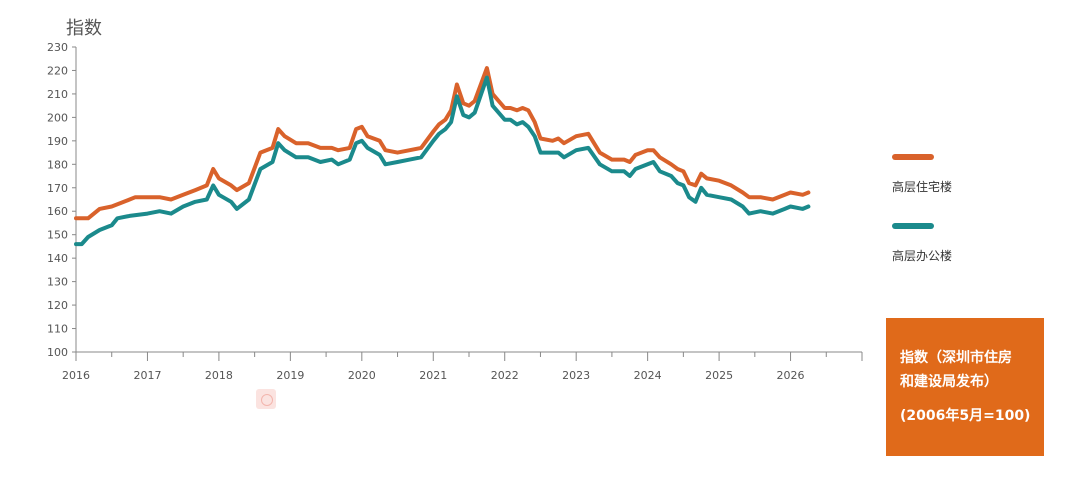 This screenshot has height=482, width=1080. What do you see at coordinates (719, 375) in the screenshot?
I see `x-tick-label: 2025` at bounding box center [719, 375].